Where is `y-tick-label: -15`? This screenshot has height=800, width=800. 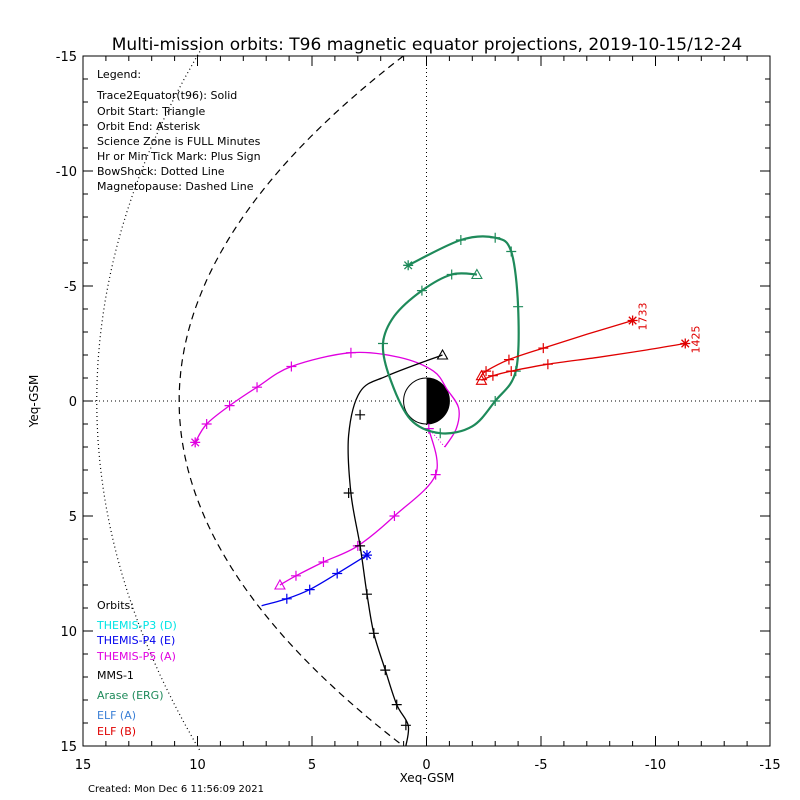 y-tick-label: -15 is located at coordinates (66, 57).